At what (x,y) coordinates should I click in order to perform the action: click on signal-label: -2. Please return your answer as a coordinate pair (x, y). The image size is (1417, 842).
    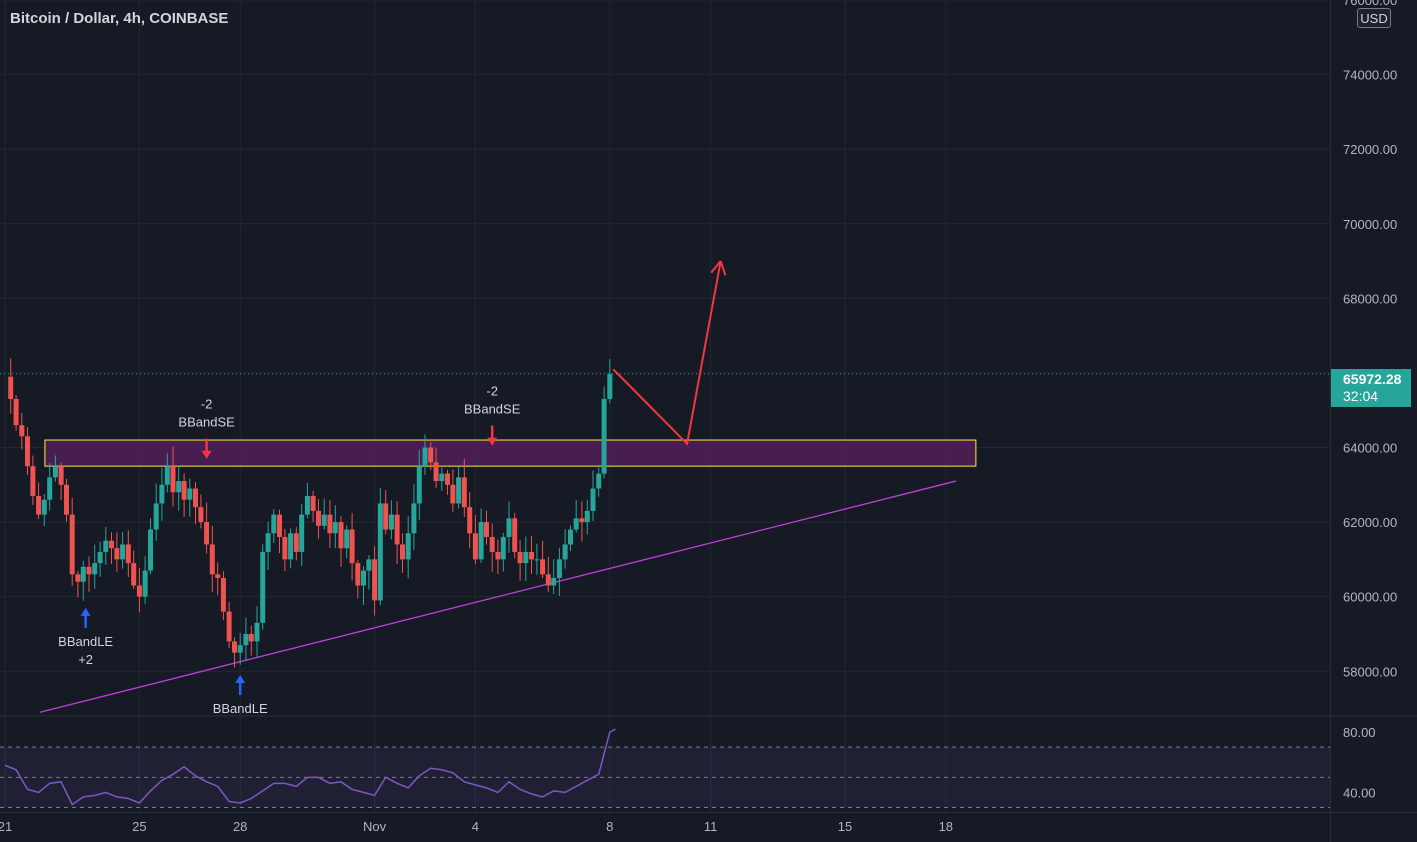
    Looking at the image, I should click on (207, 404).